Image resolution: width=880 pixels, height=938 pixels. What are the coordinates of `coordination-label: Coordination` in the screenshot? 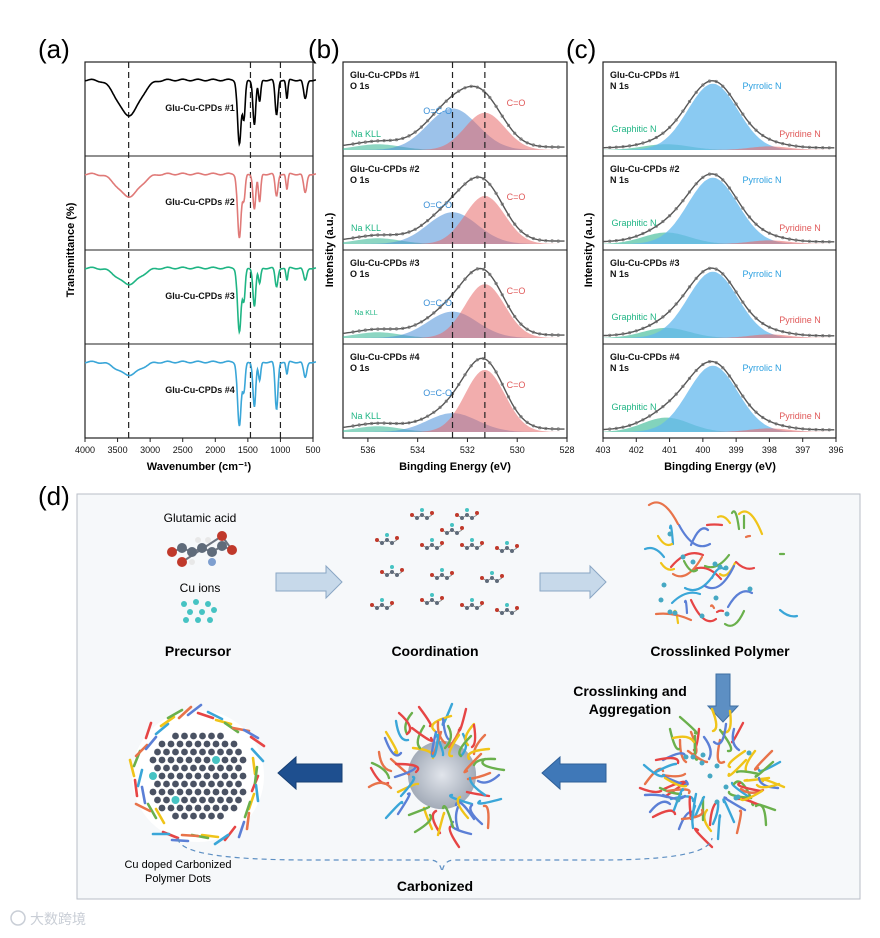 It's located at (434, 651).